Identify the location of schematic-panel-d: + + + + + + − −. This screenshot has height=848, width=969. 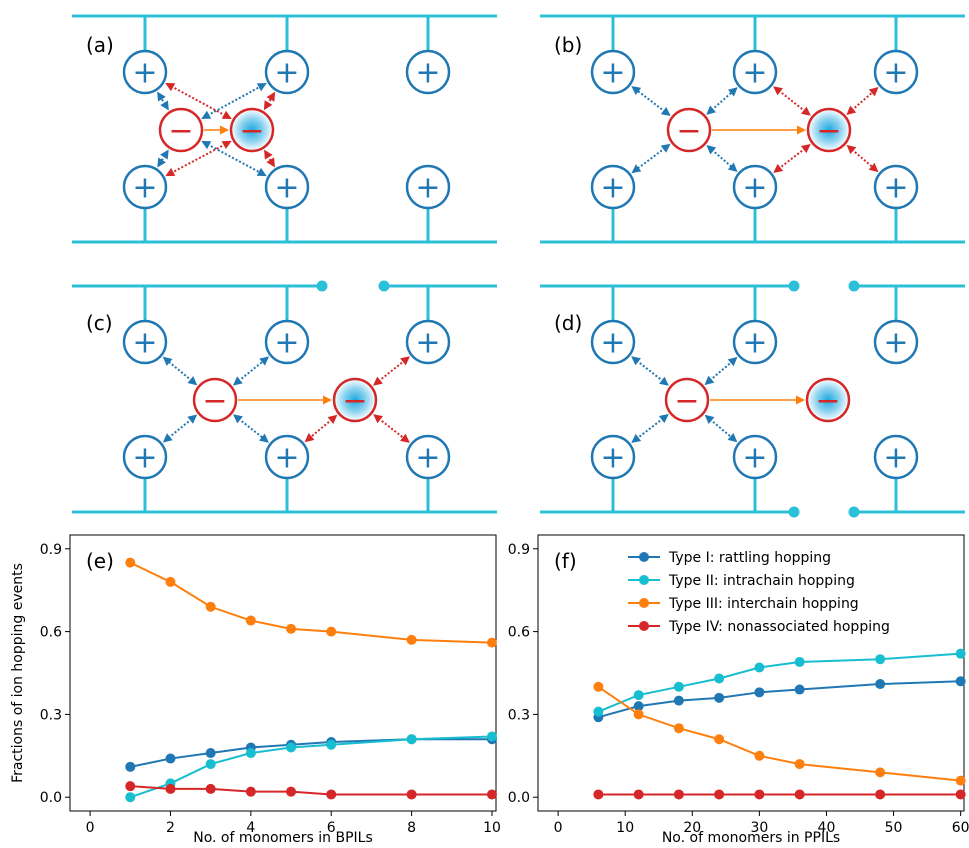
(752, 399).